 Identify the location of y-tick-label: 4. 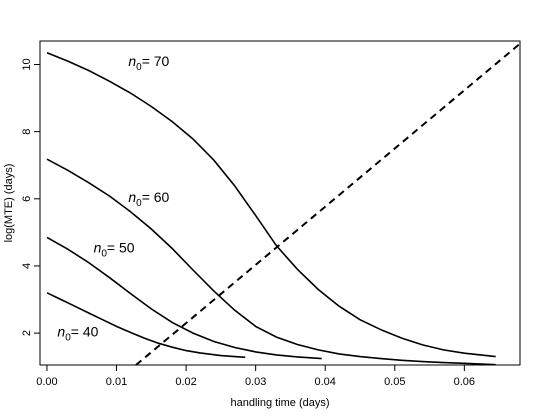
(27, 266).